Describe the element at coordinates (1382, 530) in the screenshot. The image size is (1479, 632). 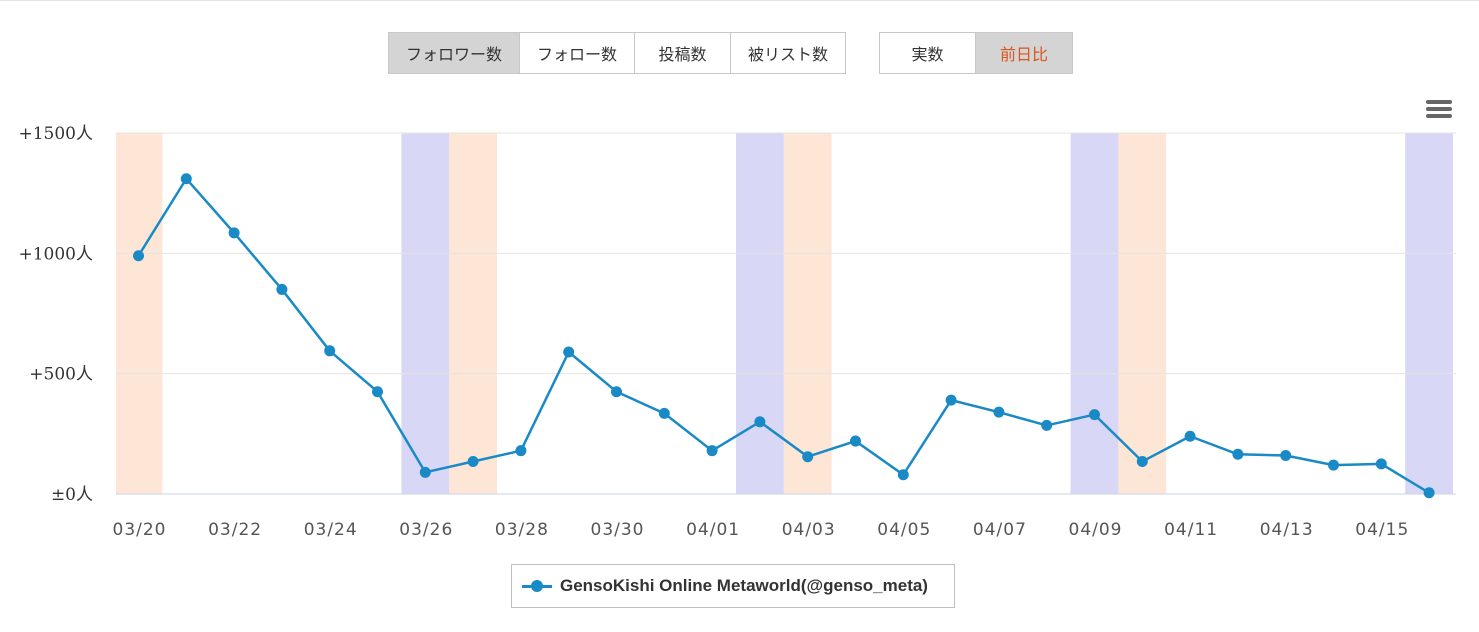
I see `x-tick-label: 04/15` at that location.